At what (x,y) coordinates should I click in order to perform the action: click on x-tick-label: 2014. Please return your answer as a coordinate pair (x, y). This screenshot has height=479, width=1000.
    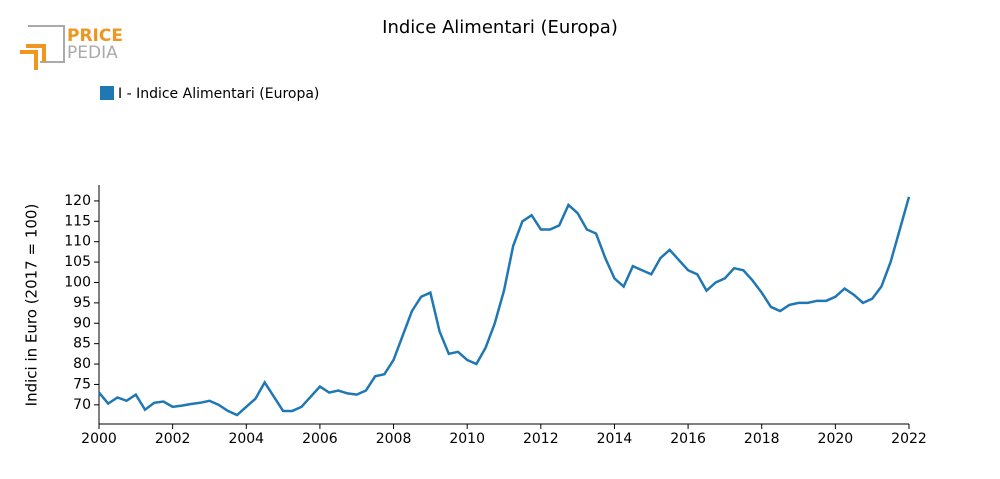
    Looking at the image, I should click on (615, 439).